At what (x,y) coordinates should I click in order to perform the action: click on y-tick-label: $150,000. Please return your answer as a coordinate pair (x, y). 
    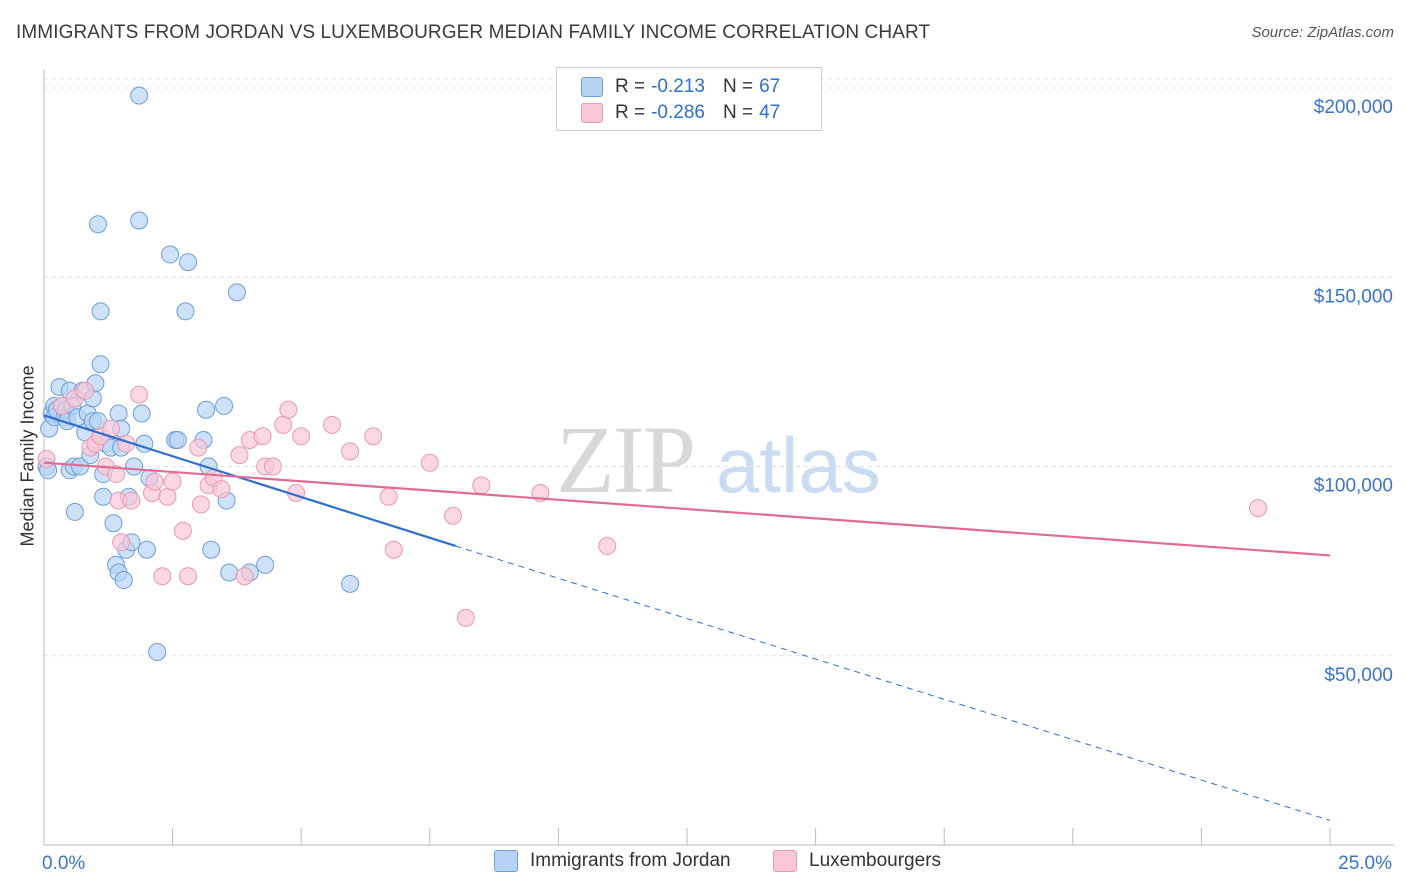
    Looking at the image, I should click on (1353, 296).